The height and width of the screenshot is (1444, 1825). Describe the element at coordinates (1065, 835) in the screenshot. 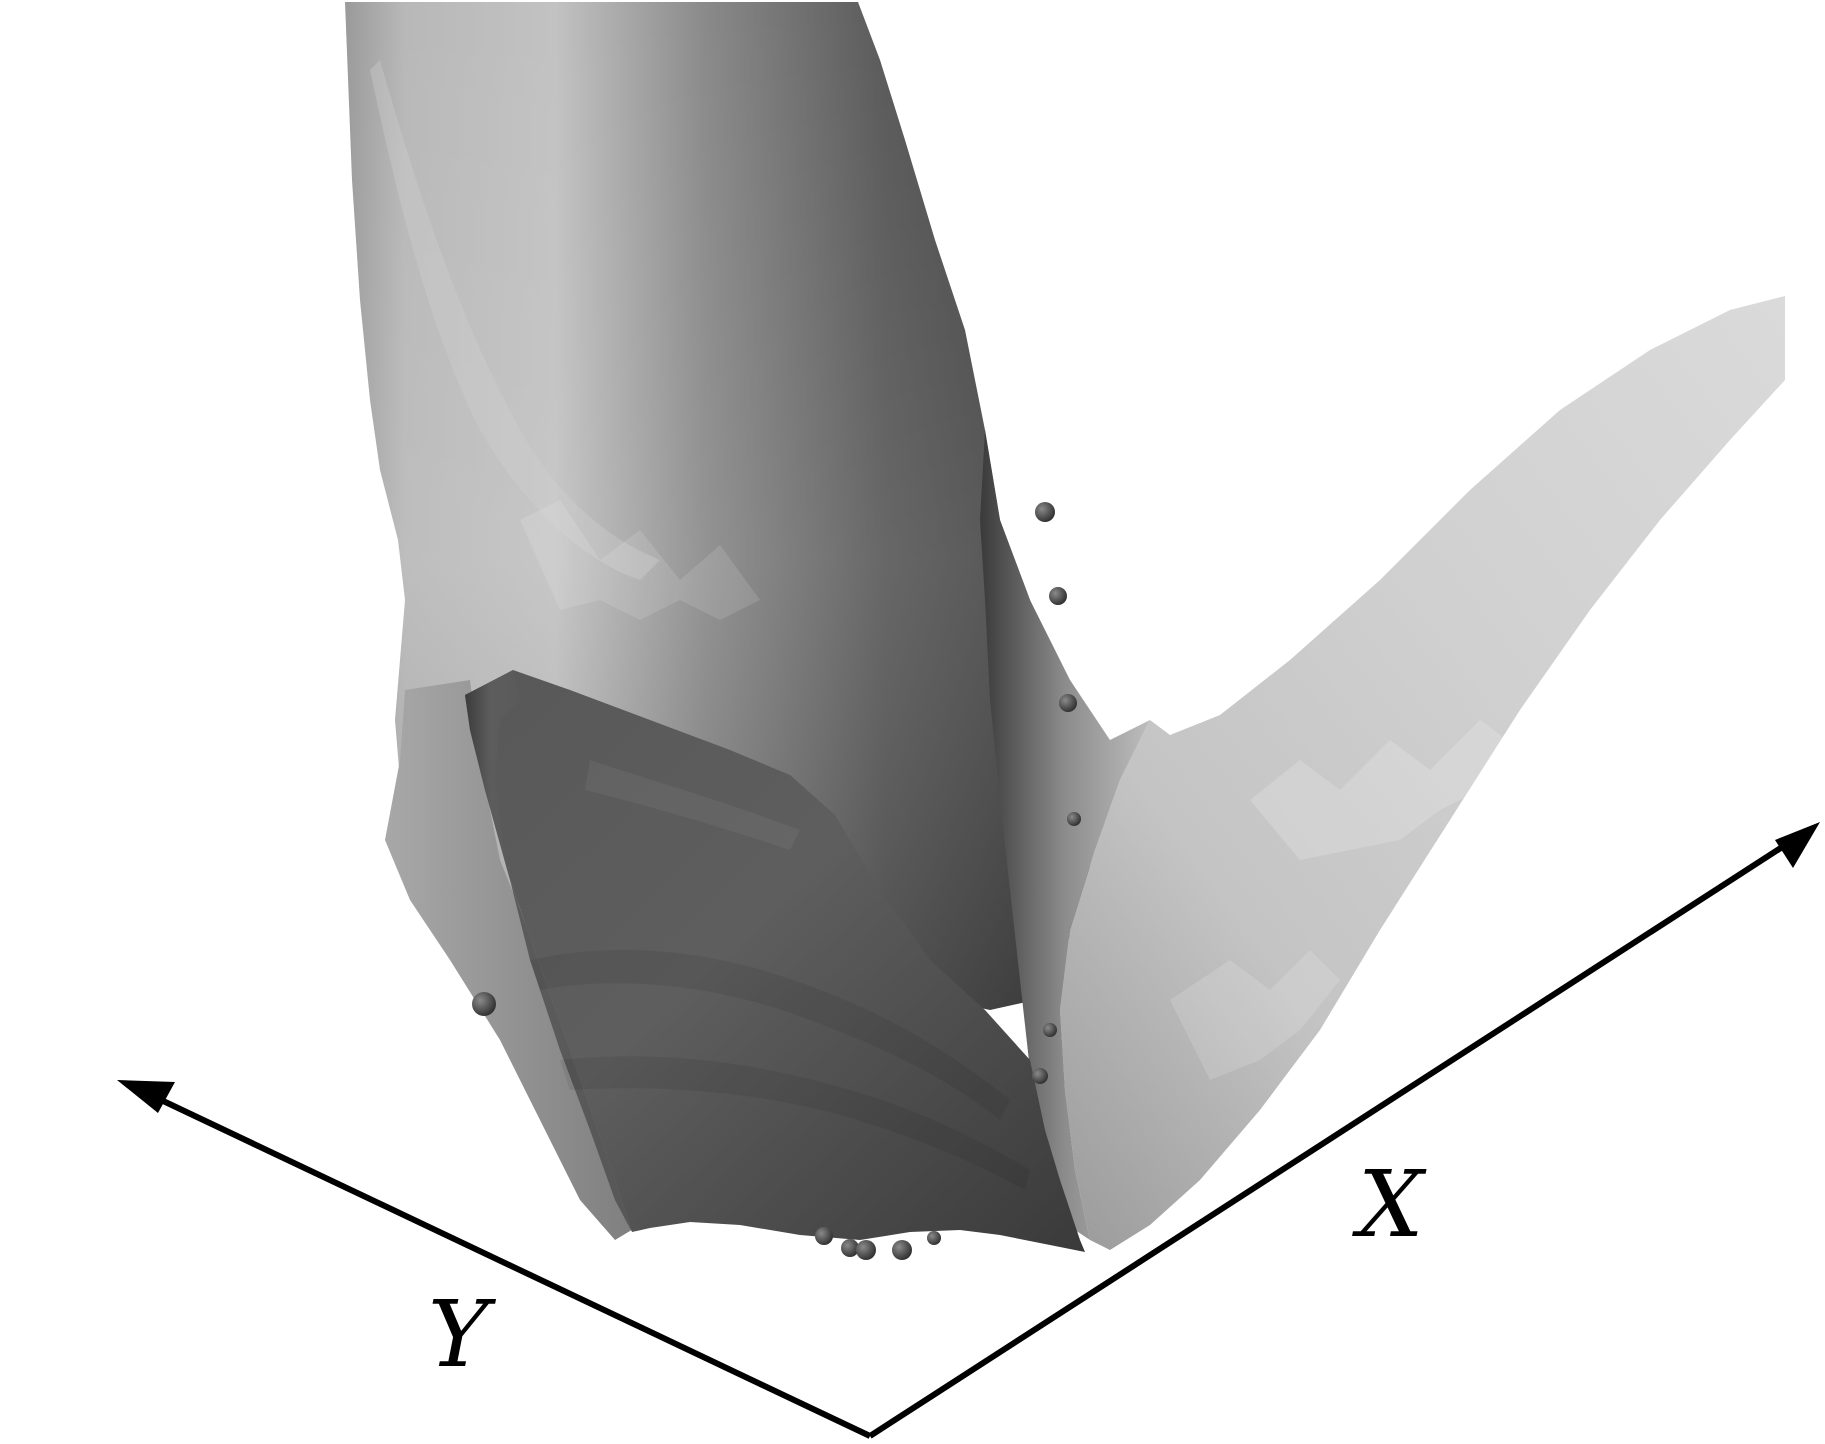

I see `surface-crease` at that location.